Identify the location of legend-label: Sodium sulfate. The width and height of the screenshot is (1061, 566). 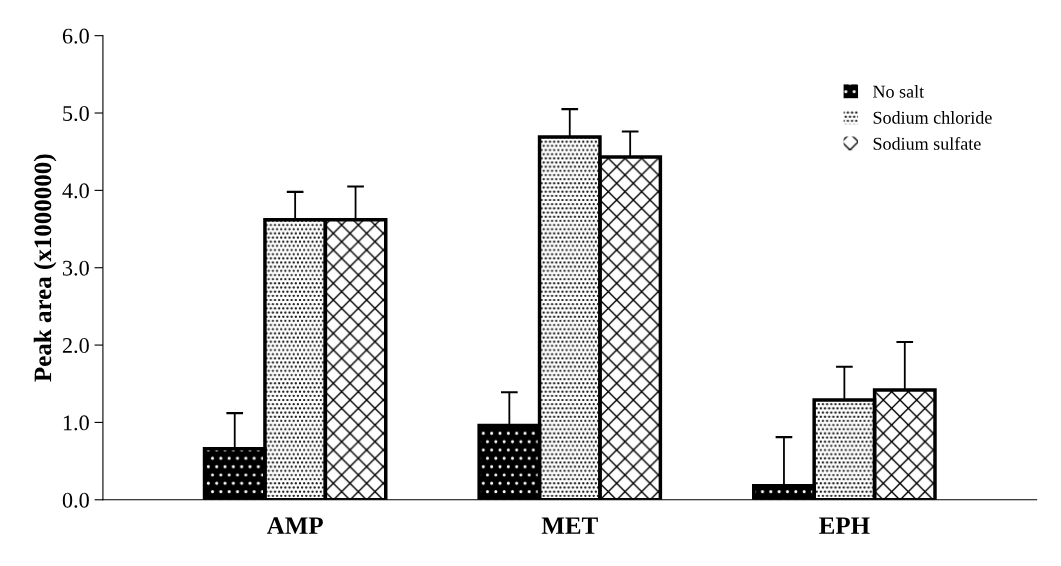
(927, 143).